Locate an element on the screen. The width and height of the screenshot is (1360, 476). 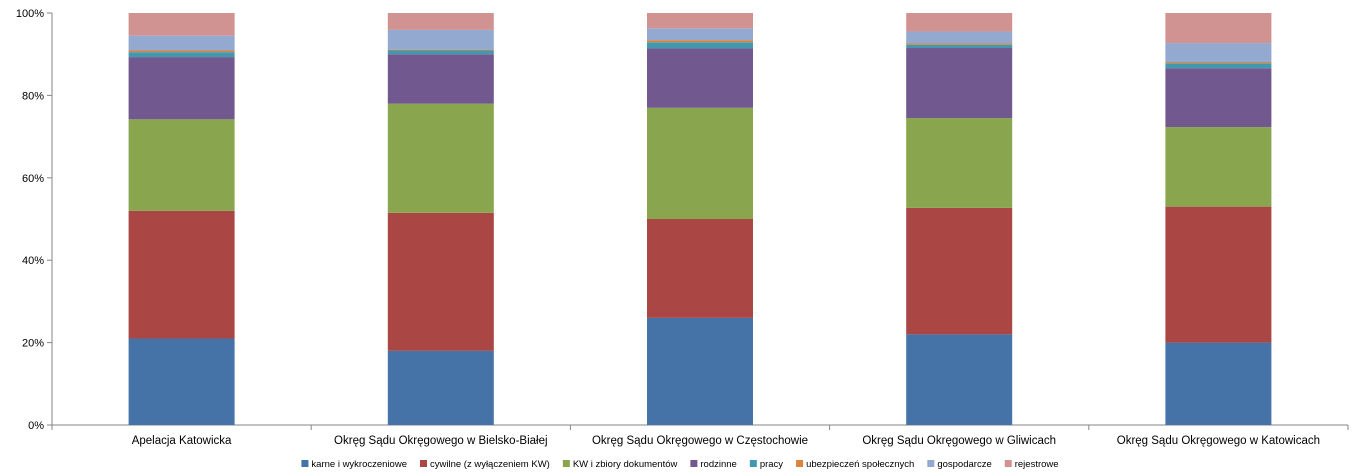
y-tick-label: 40% is located at coordinates (33, 261).